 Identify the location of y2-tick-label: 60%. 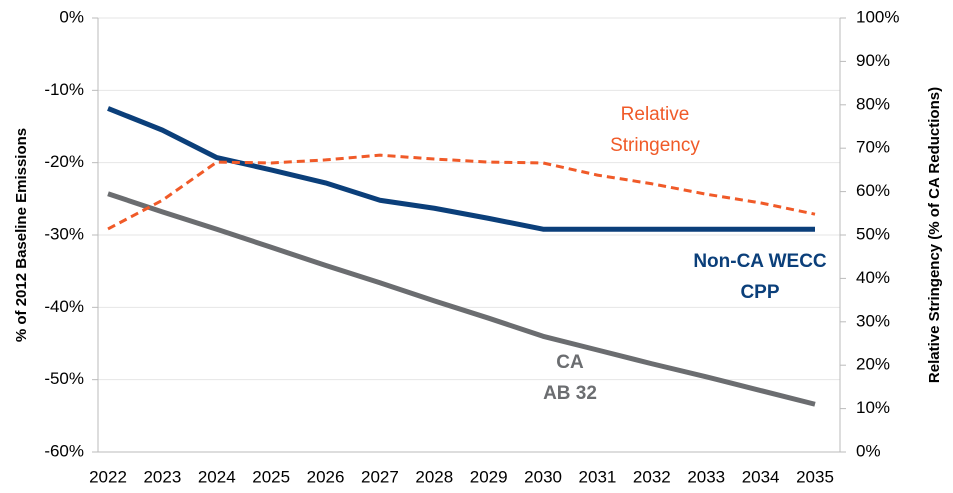
(873, 190).